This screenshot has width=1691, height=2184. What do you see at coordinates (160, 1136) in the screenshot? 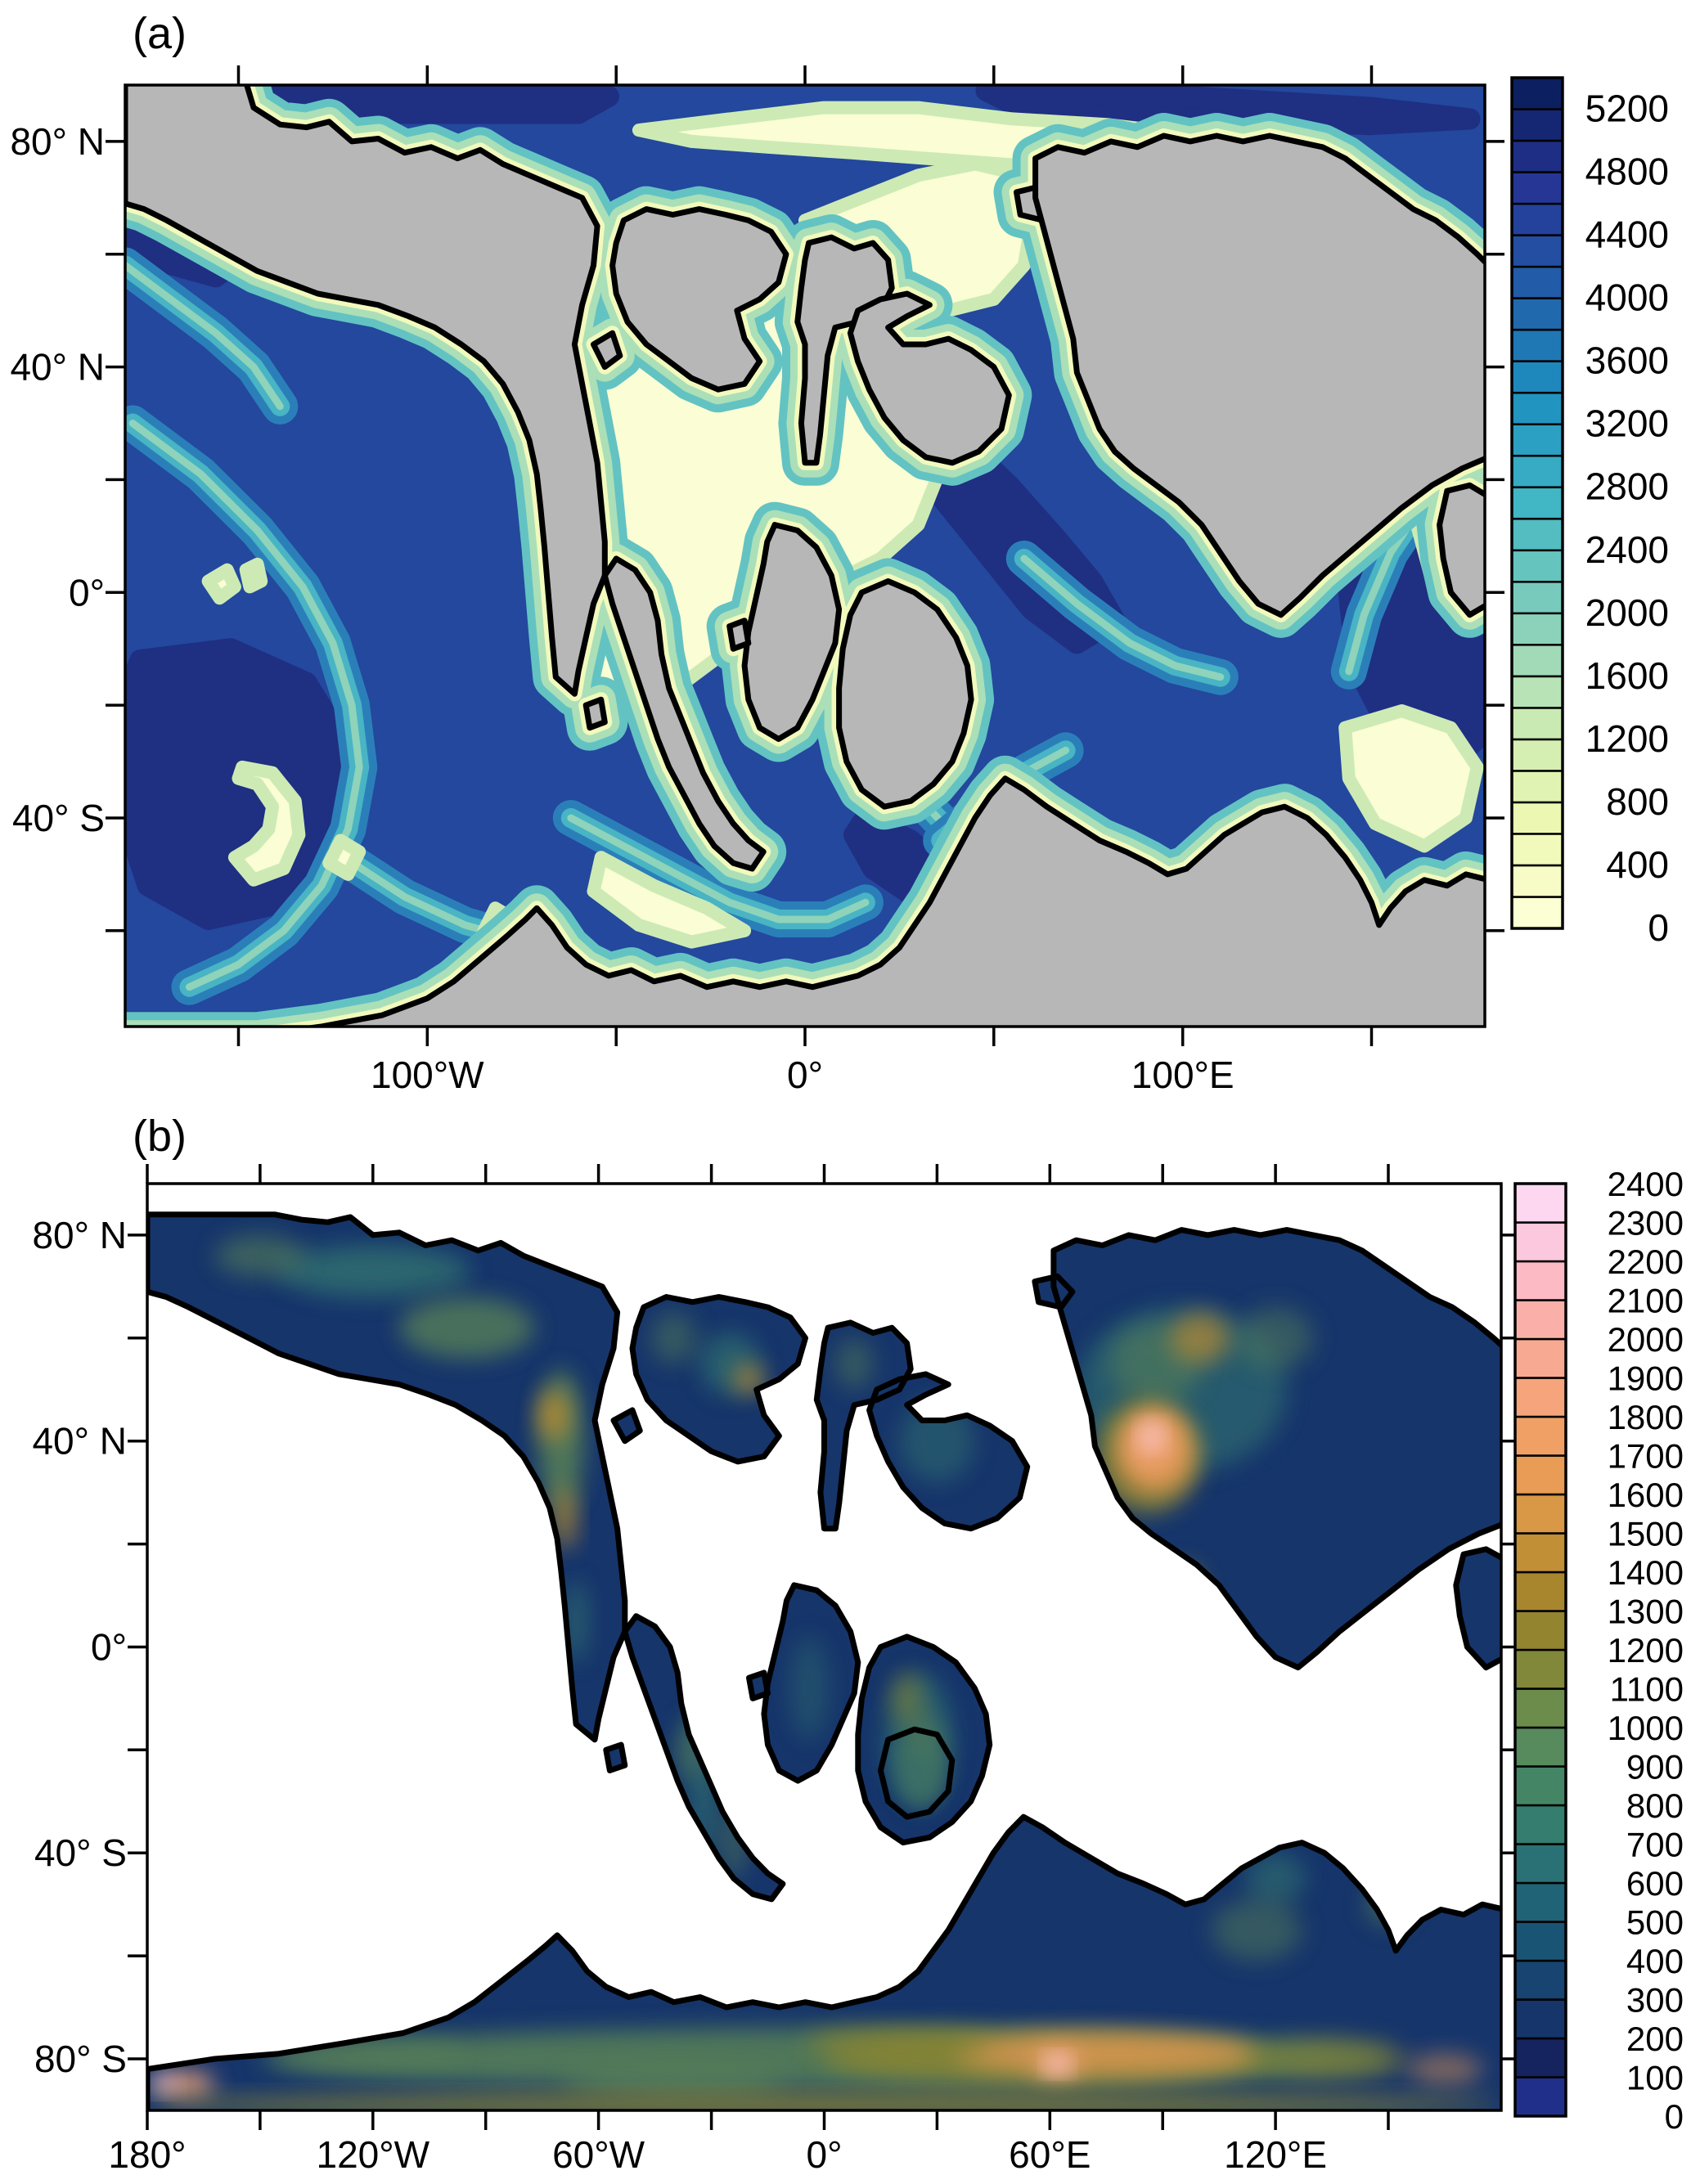
I see `panel-b-label: (b)` at bounding box center [160, 1136].